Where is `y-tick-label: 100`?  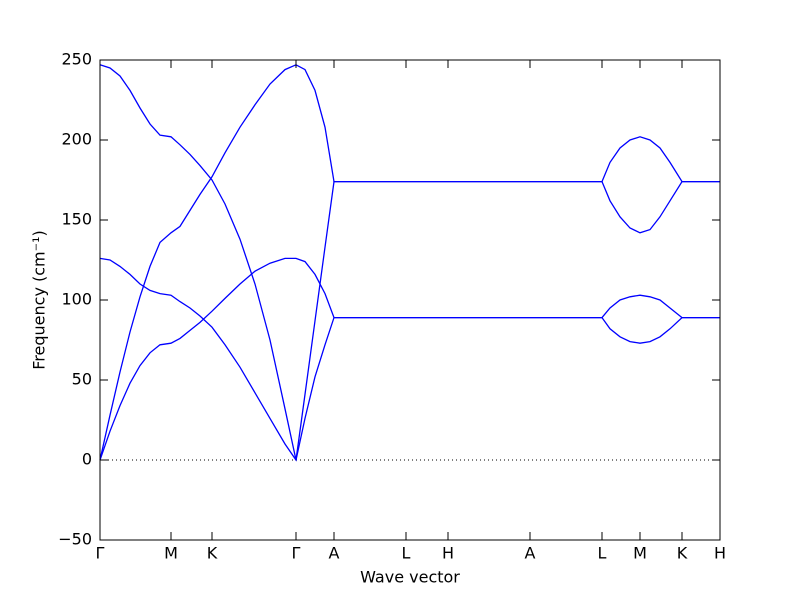 y-tick-label: 100 is located at coordinates (76, 299).